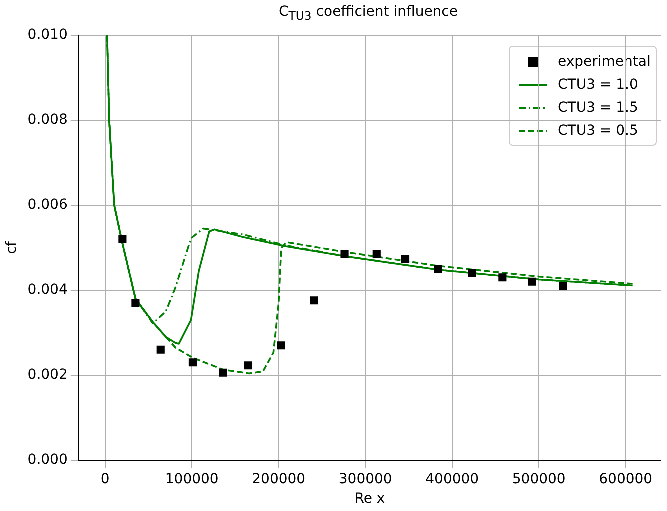 The width and height of the screenshot is (667, 511). I want to click on x-tick-label: 300000, so click(365, 479).